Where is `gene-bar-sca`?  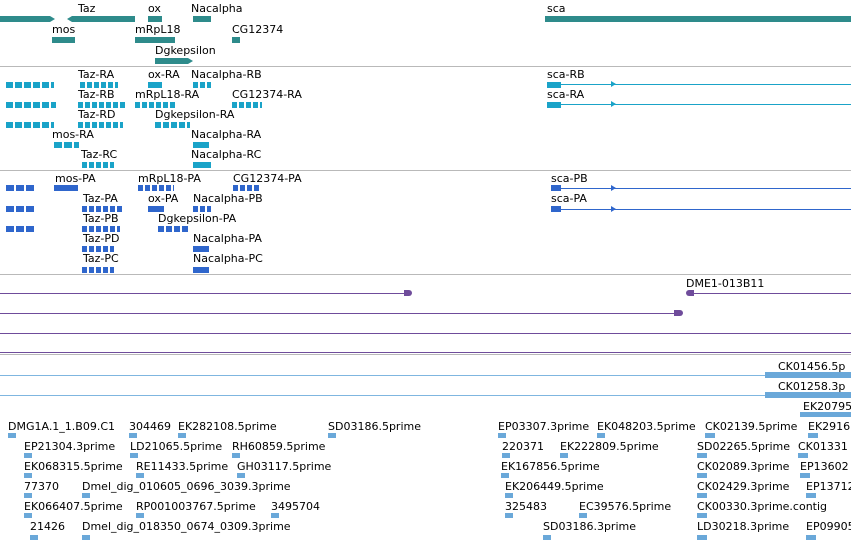
gene-bar-sca is located at coordinates (698, 19).